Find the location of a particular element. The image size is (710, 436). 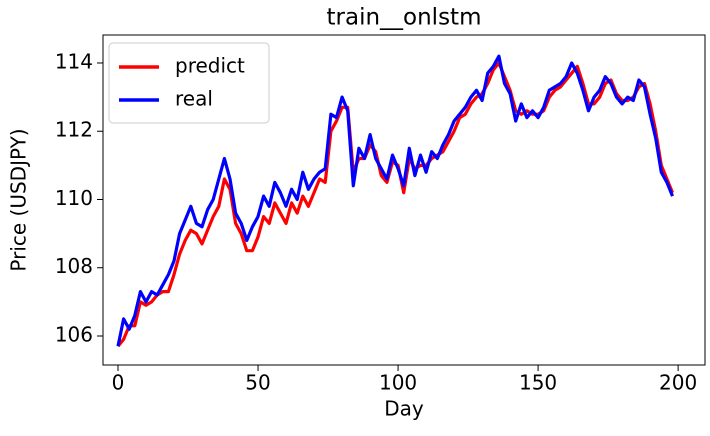

x-tick-label: 0 is located at coordinates (118, 383).